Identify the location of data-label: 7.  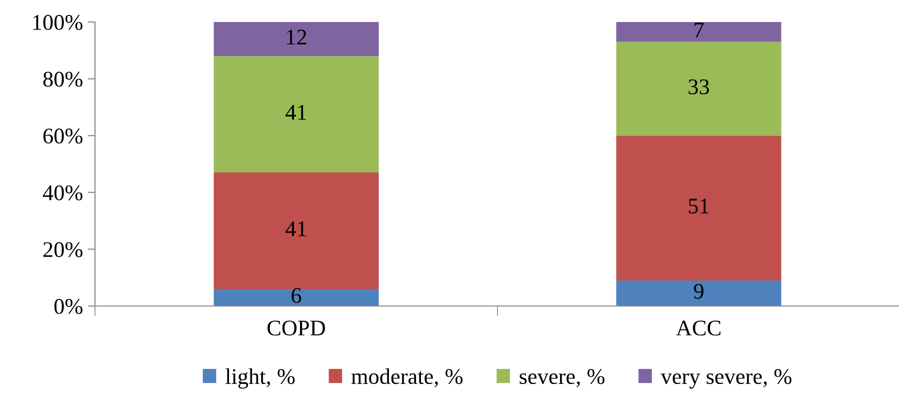
(699, 30).